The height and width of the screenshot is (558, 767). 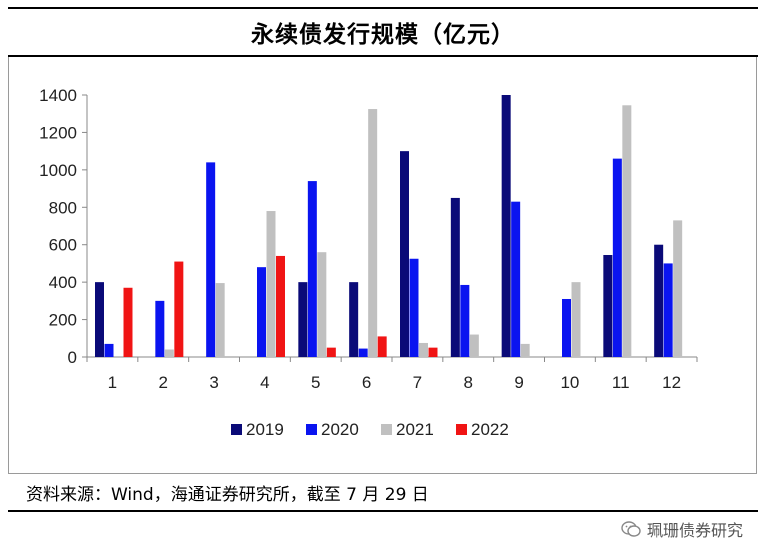 I want to click on legend-label-2022: 2022, so click(x=490, y=429).